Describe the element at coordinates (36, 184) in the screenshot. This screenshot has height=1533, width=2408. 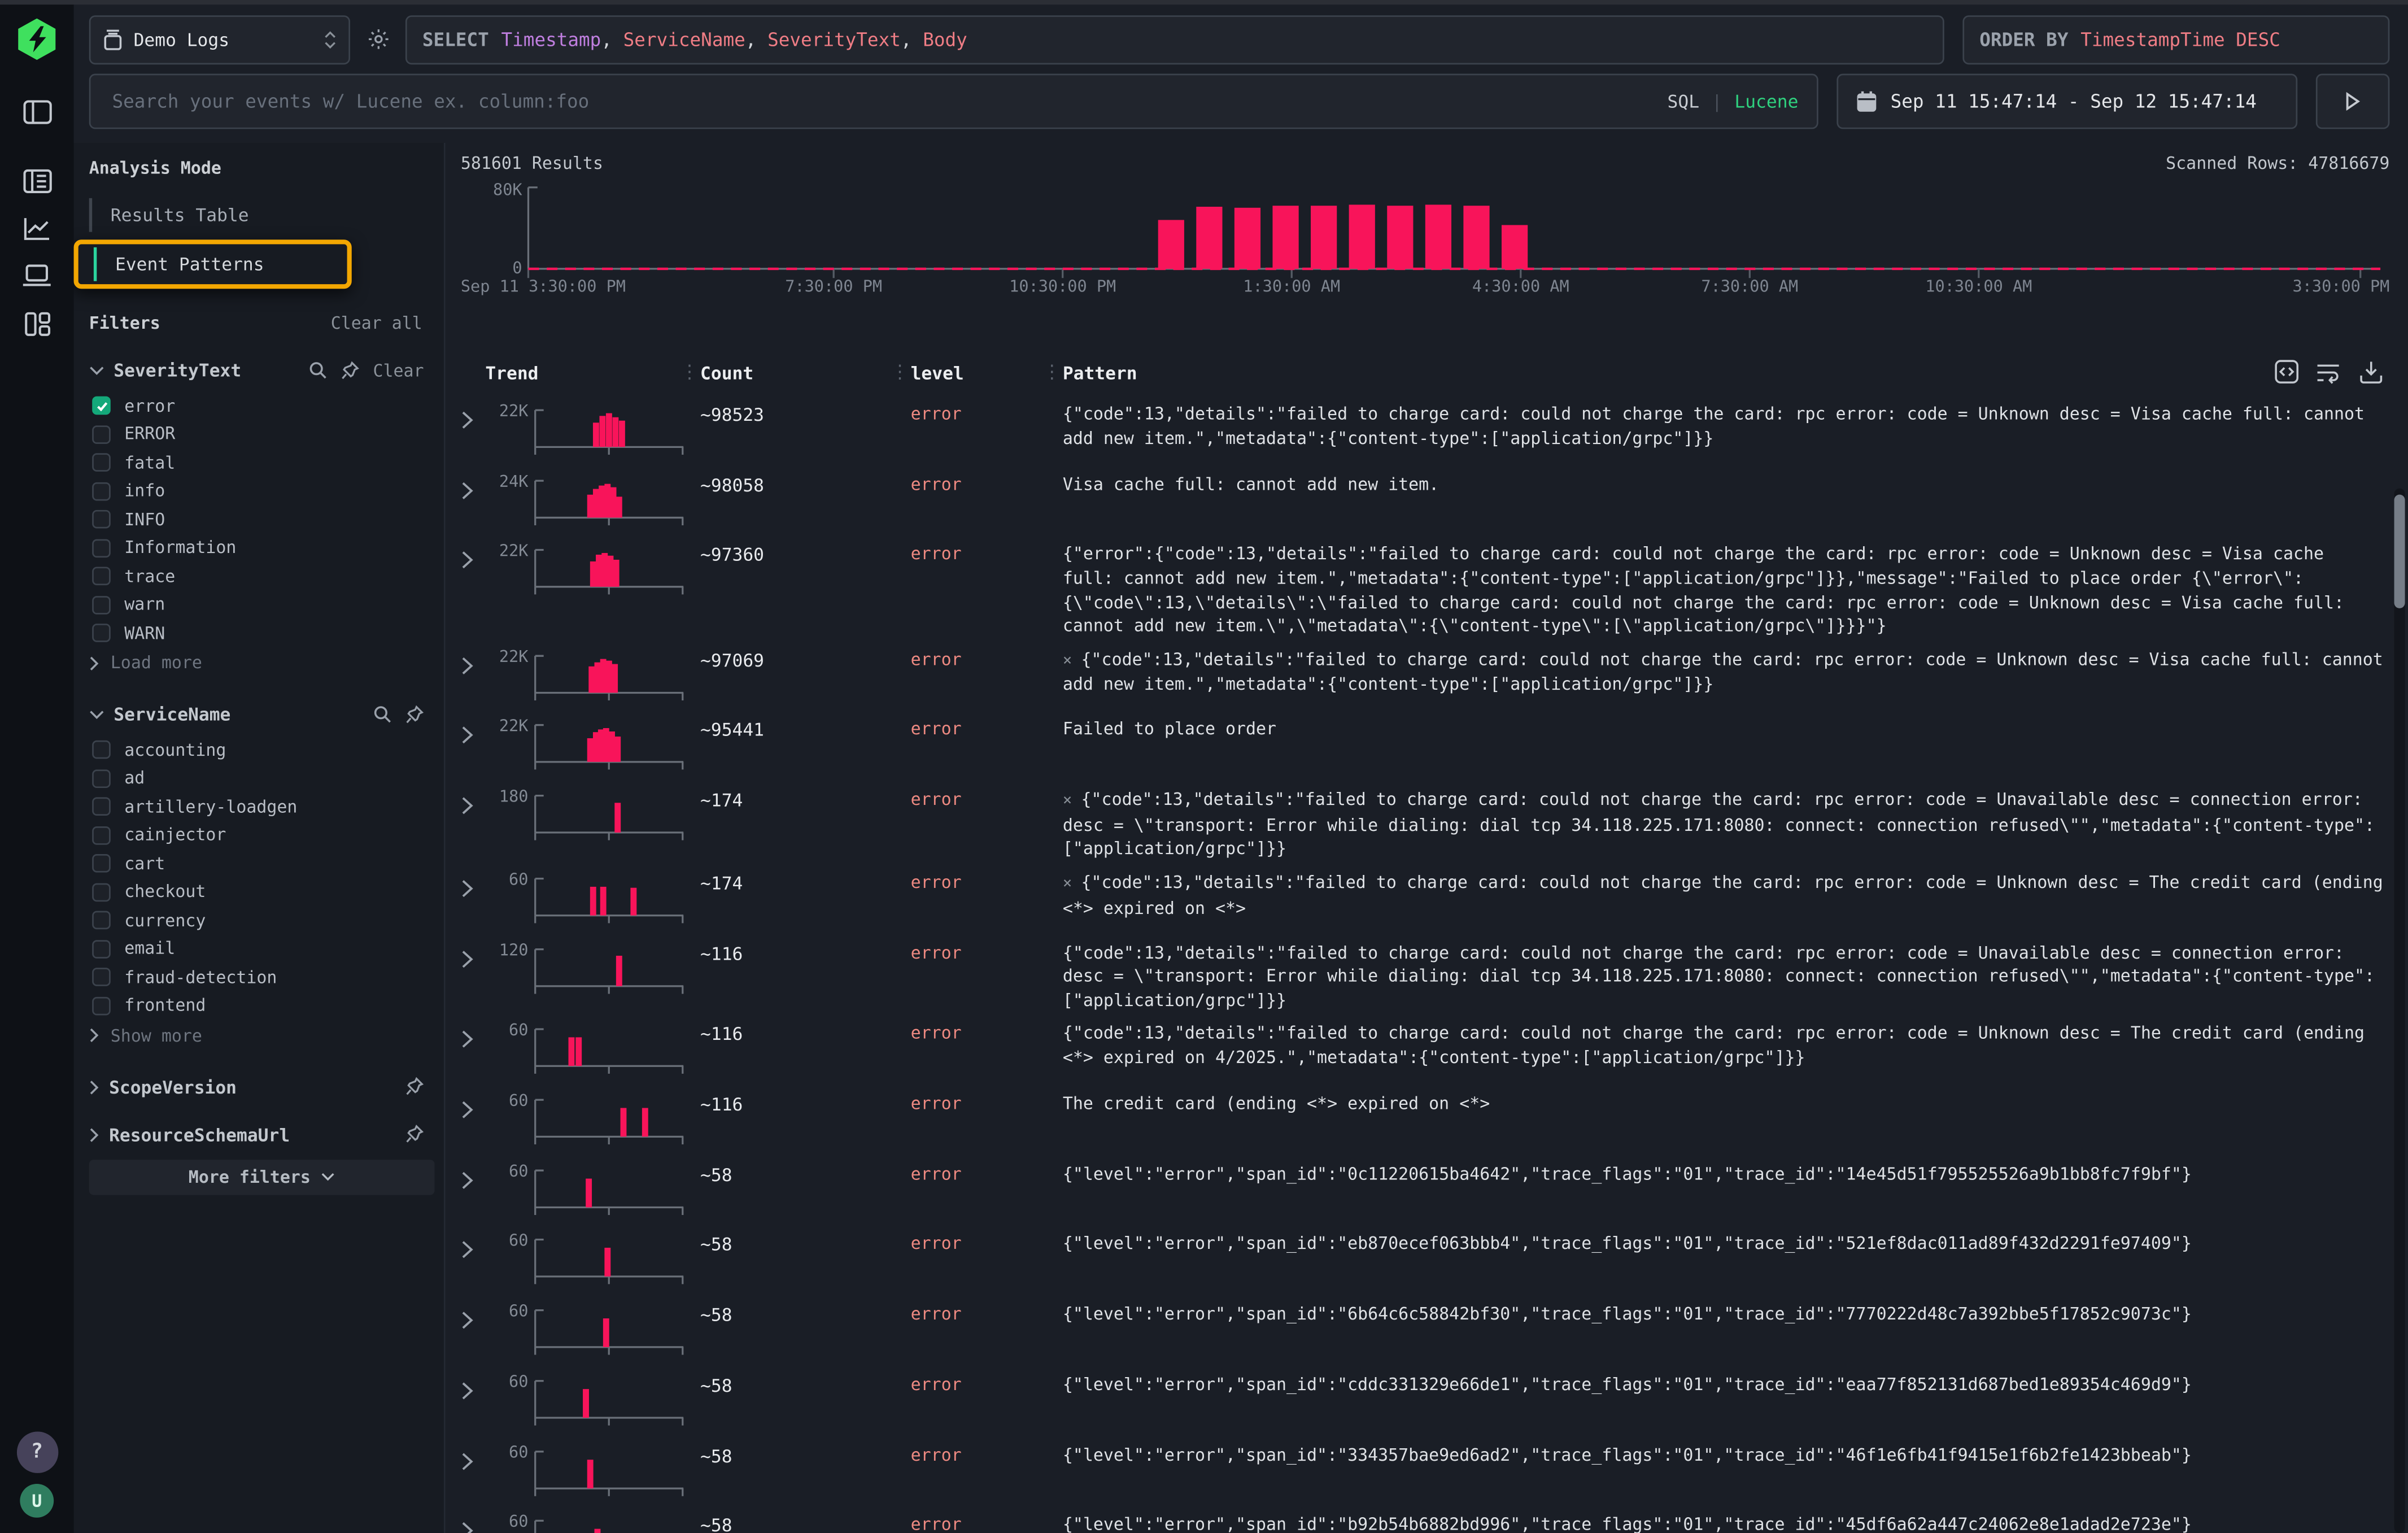
I see `search-logs-icon` at that location.